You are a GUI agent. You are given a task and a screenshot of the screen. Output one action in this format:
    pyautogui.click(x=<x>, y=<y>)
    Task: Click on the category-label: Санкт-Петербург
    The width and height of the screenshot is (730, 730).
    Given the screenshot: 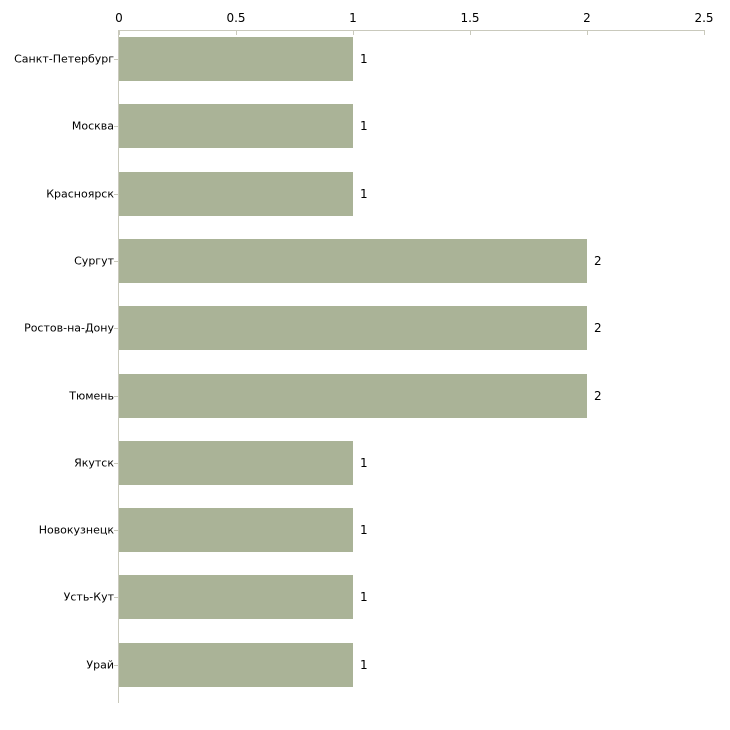 What is the action you would take?
    pyautogui.click(x=64, y=59)
    